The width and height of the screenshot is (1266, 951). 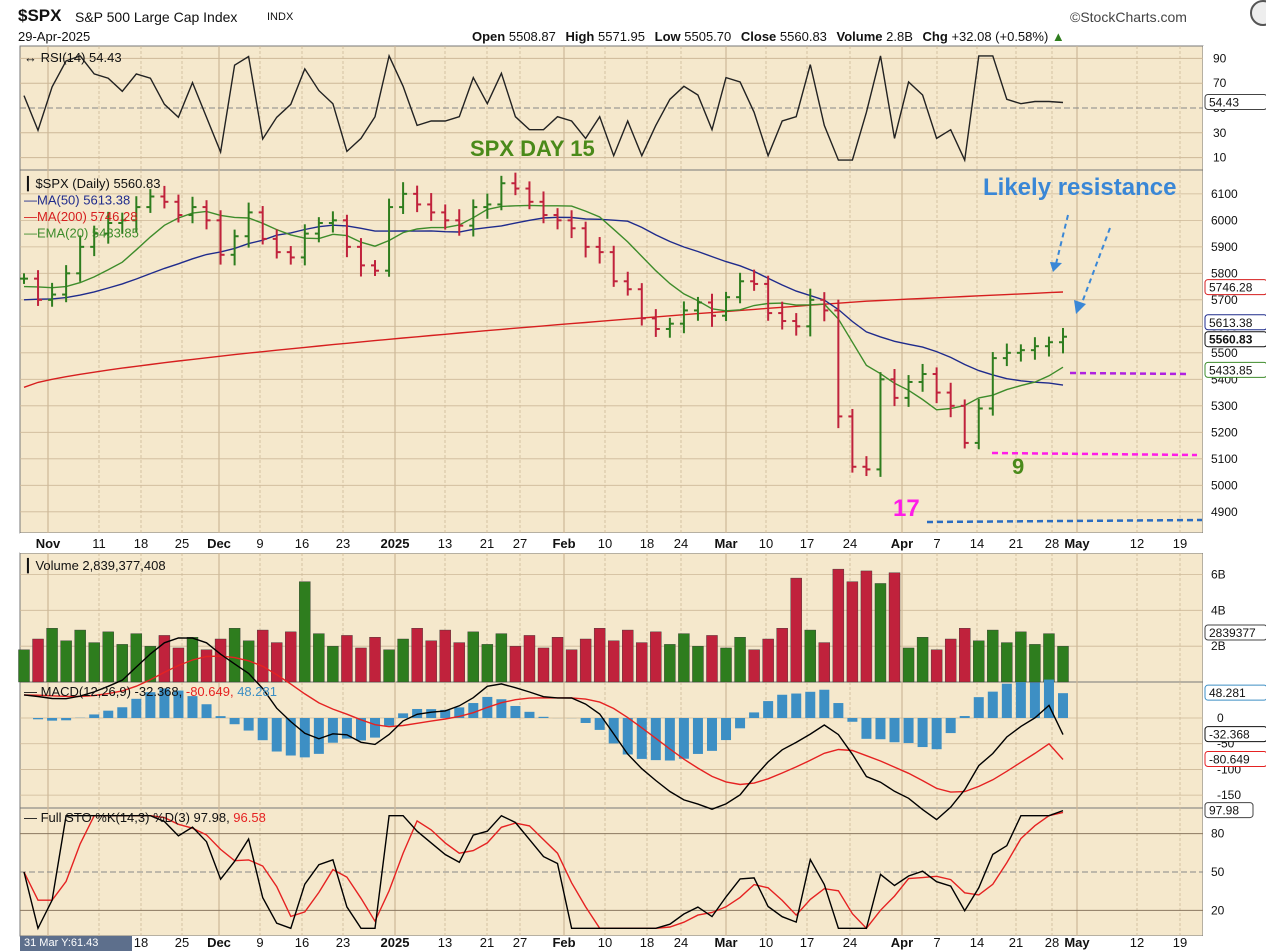 What do you see at coordinates (257, 691) in the screenshot?
I see `macd-legend-part-3: 48.281` at bounding box center [257, 691].